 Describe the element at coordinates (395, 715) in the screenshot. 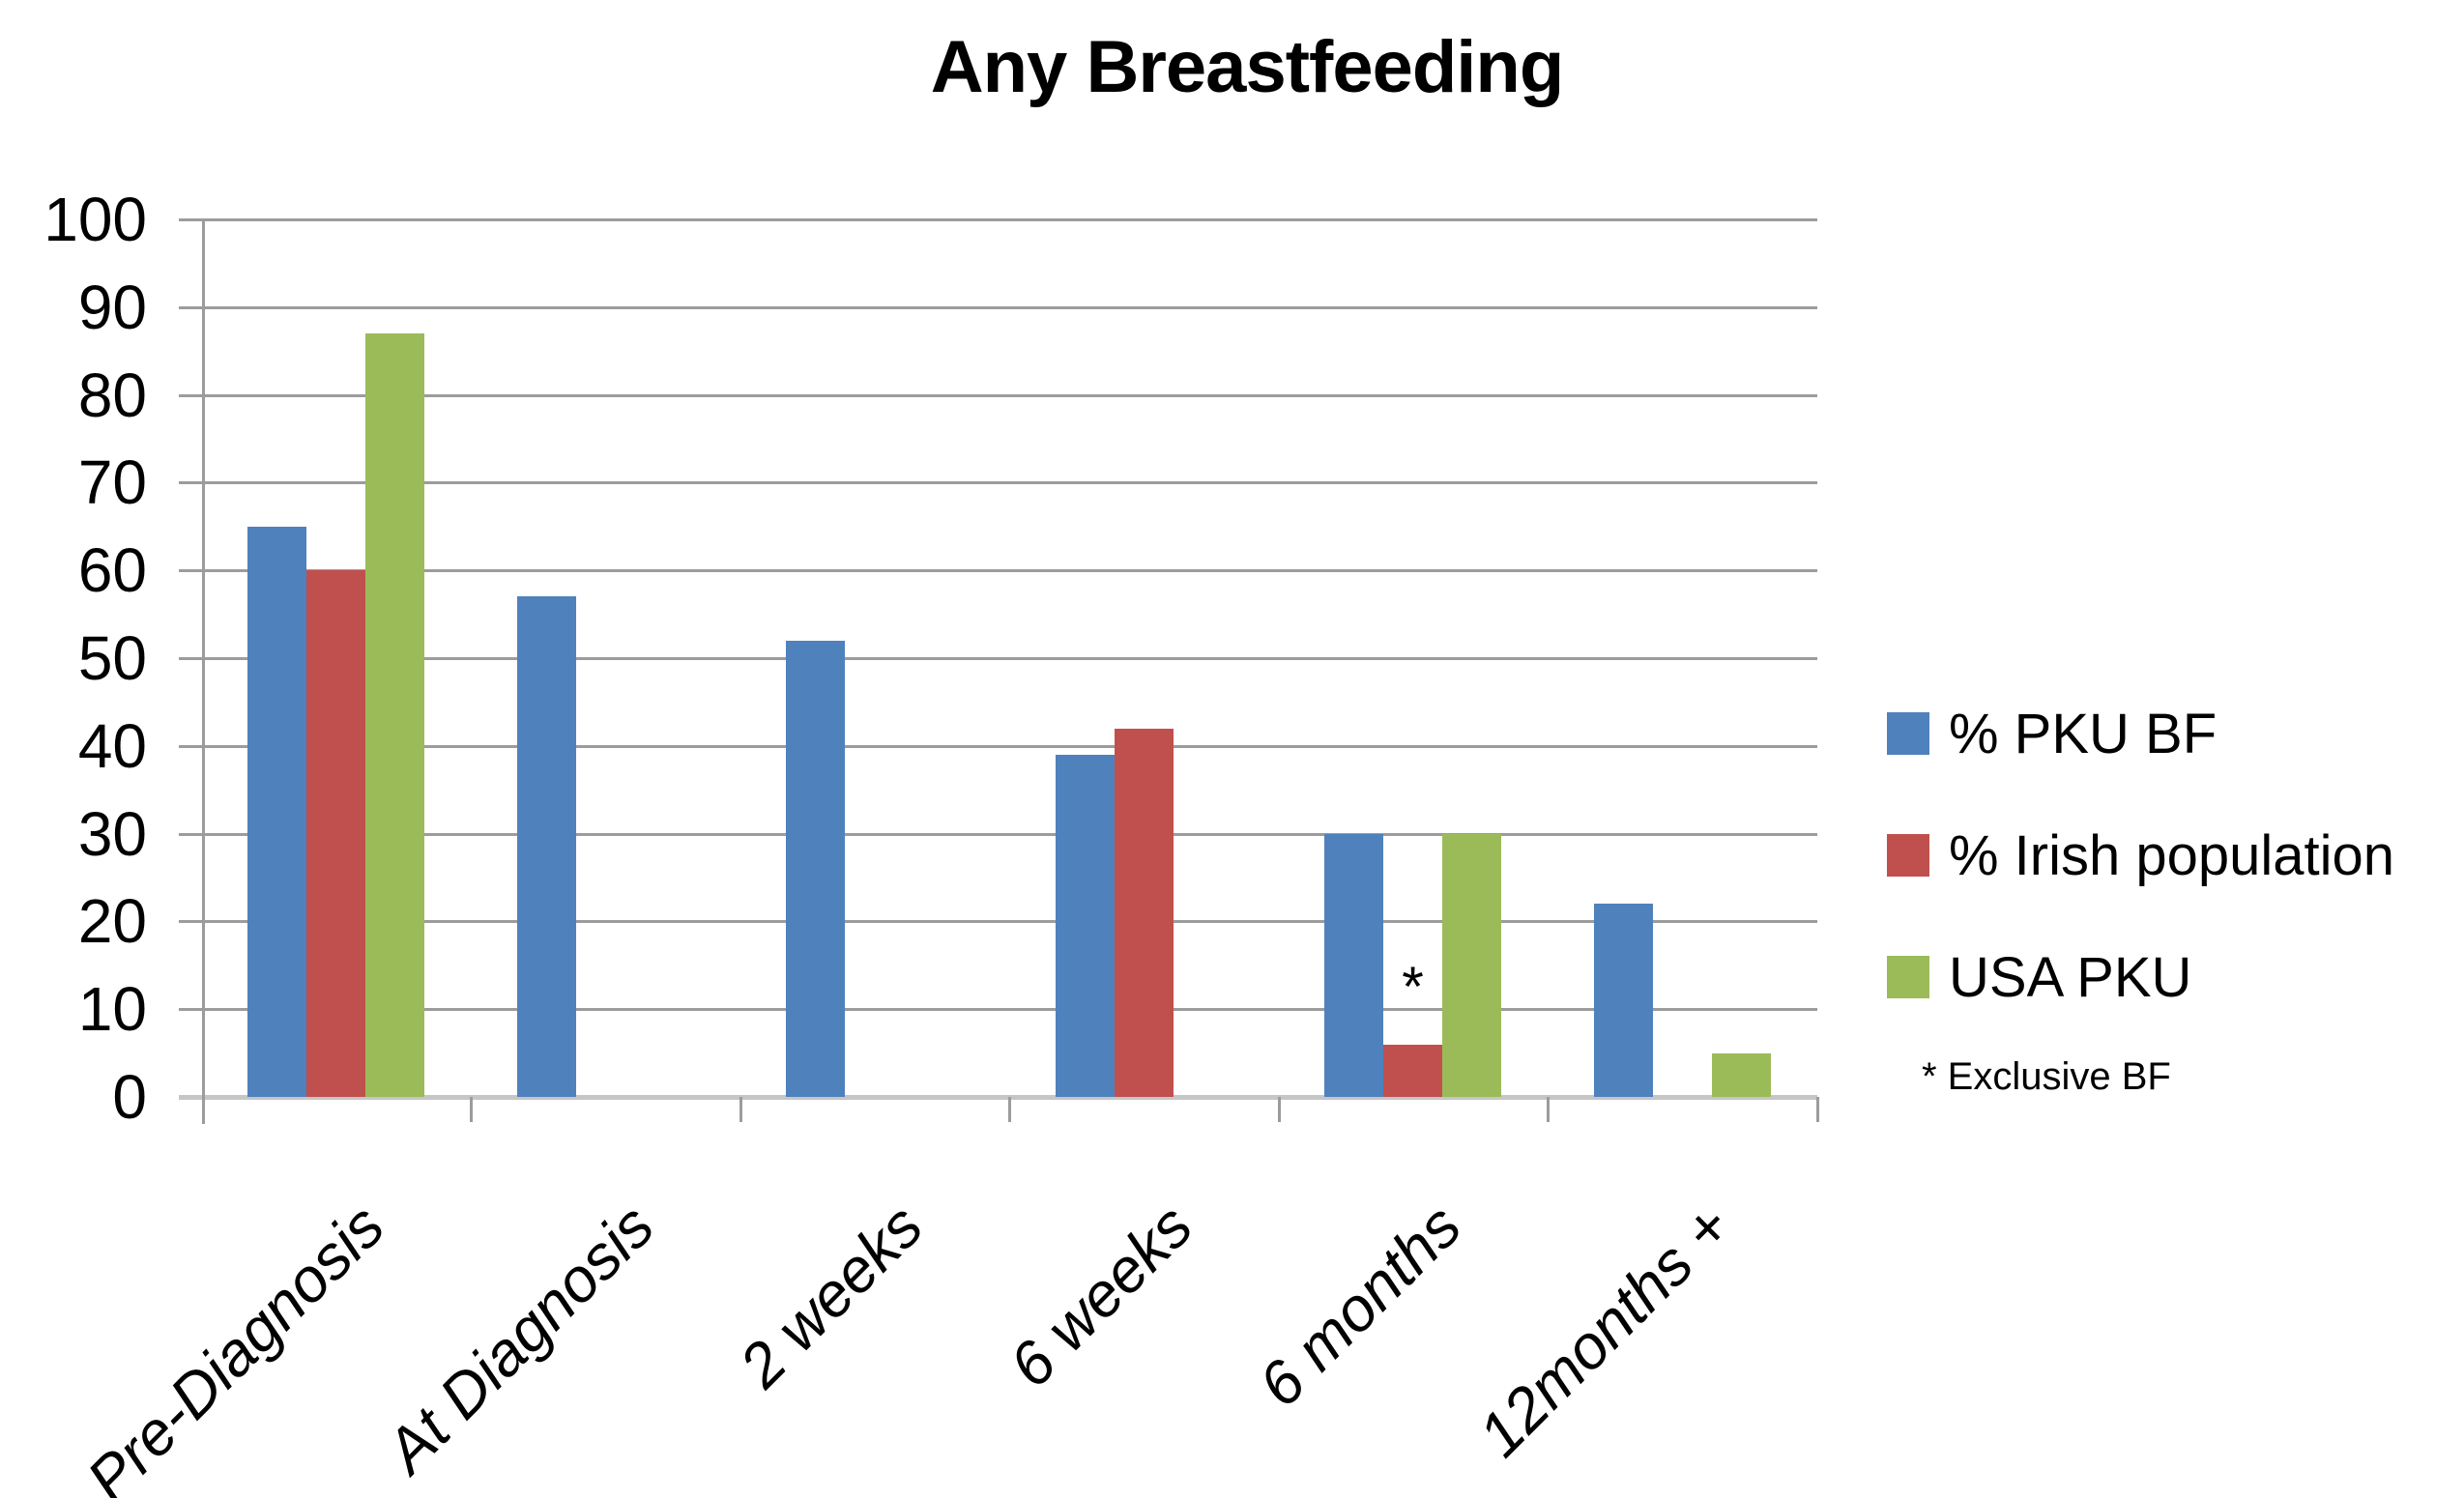

I see `bar-usa-pku-pre-diagnosis` at that location.